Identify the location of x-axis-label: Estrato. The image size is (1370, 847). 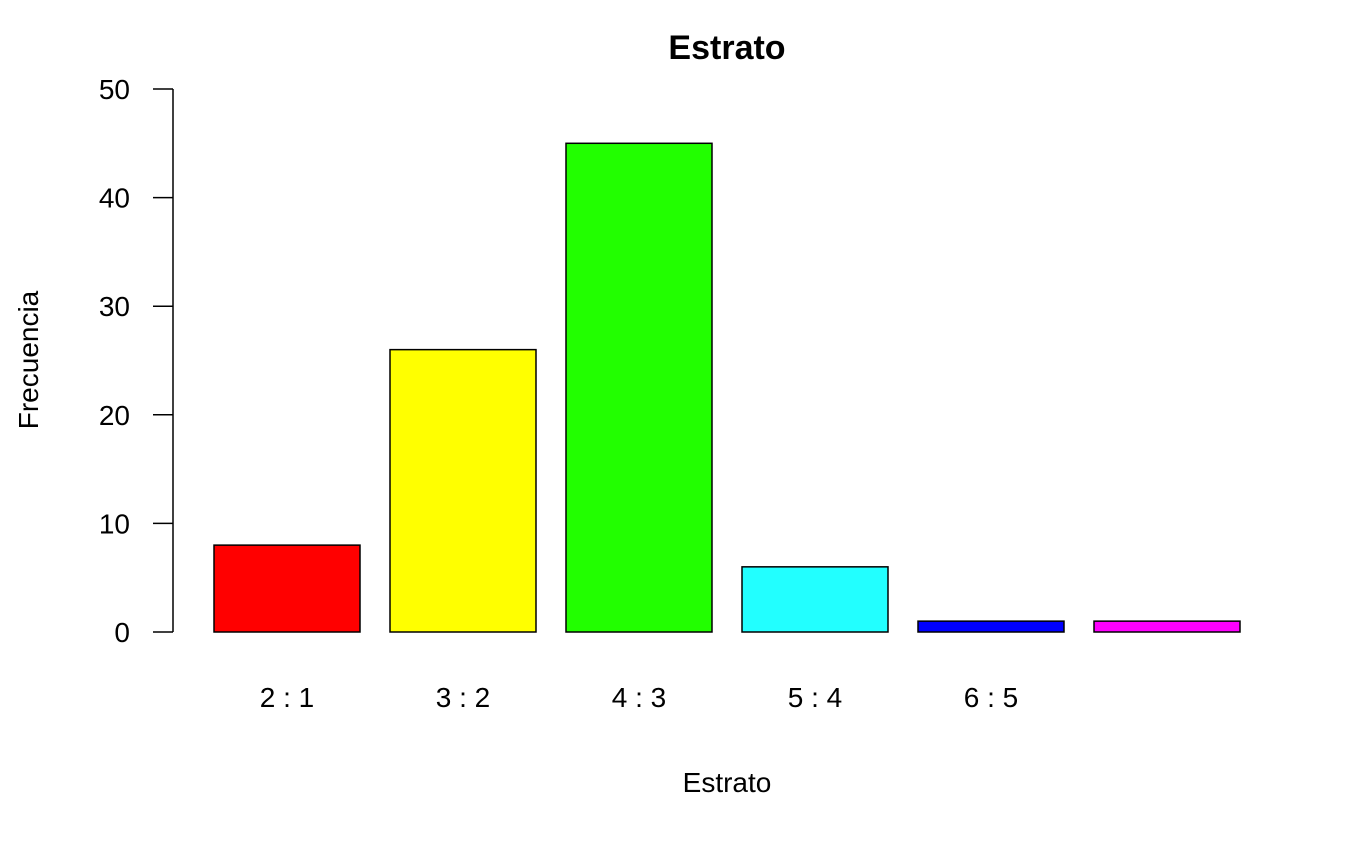
(727, 782).